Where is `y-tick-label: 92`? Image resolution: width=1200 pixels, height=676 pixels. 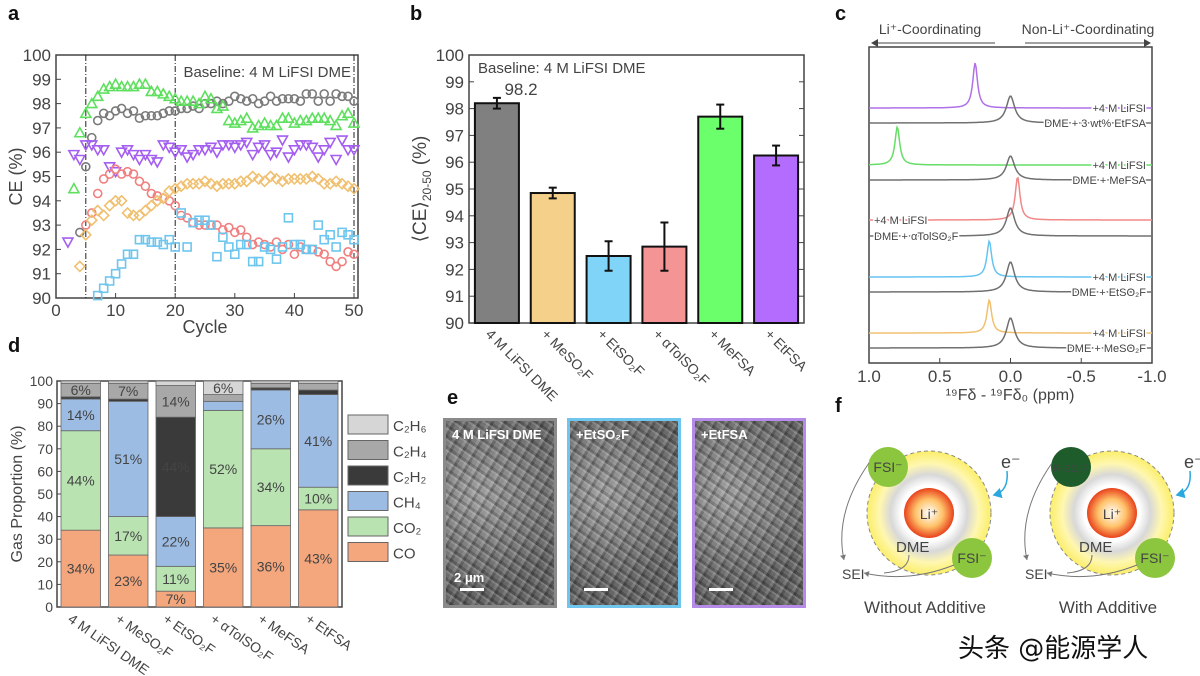 y-tick-label: 92 is located at coordinates (41, 249).